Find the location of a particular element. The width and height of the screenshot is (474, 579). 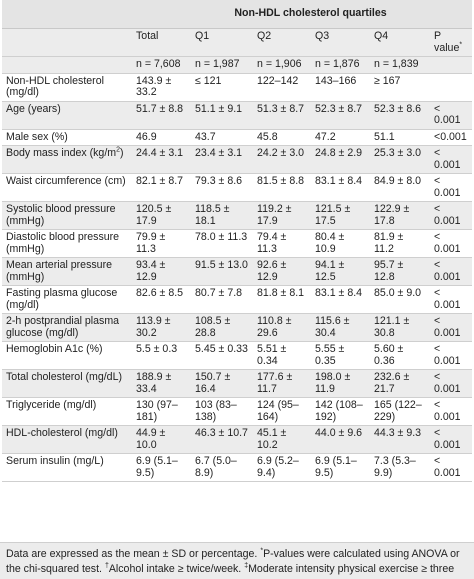

row-label: 2-h postprandial plasma glucose (mg/dl) is located at coordinates (63, 327).